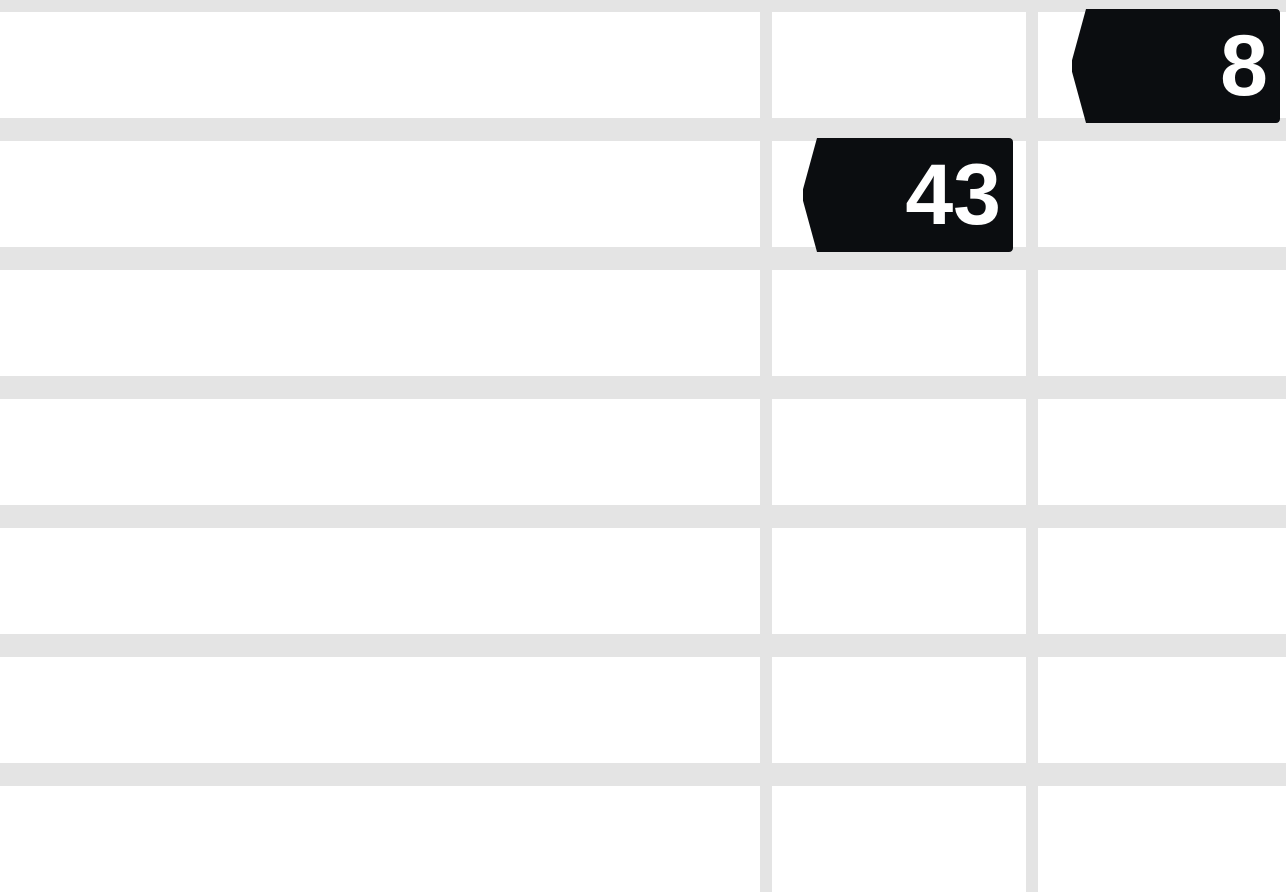 Image resolution: width=1286 pixels, height=892 pixels. Describe the element at coordinates (908, 195) in the screenshot. I see `rating-marker: 43` at that location.